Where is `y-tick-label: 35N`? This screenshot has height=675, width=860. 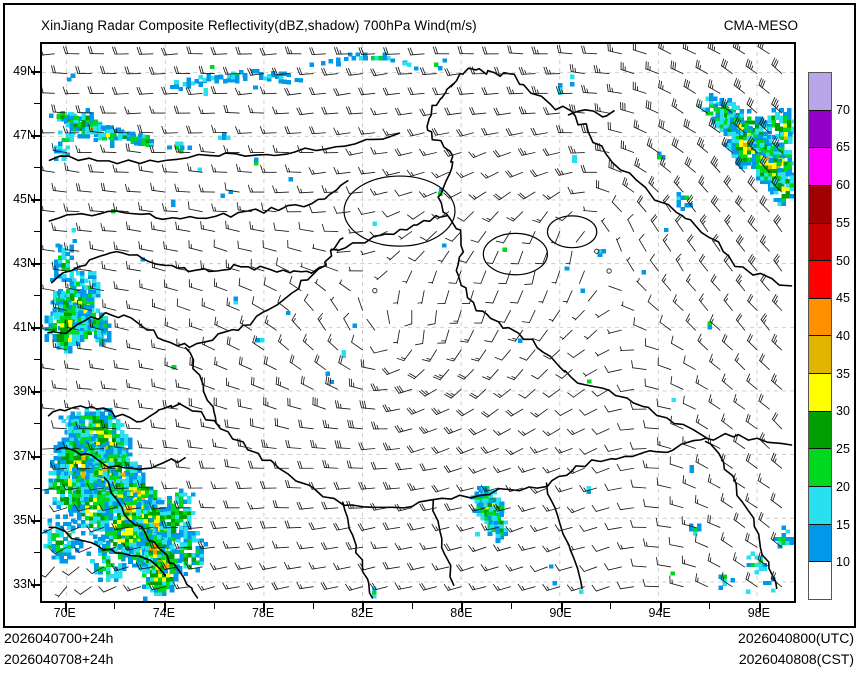
y-tick-label: 35N is located at coordinates (24, 519).